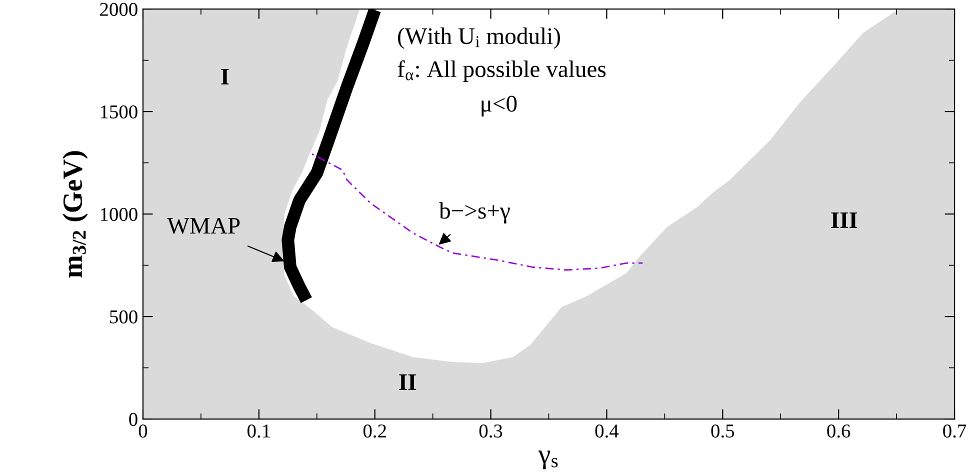  Describe the element at coordinates (954, 431) in the screenshot. I see `x-tick-label: 0.7` at that location.